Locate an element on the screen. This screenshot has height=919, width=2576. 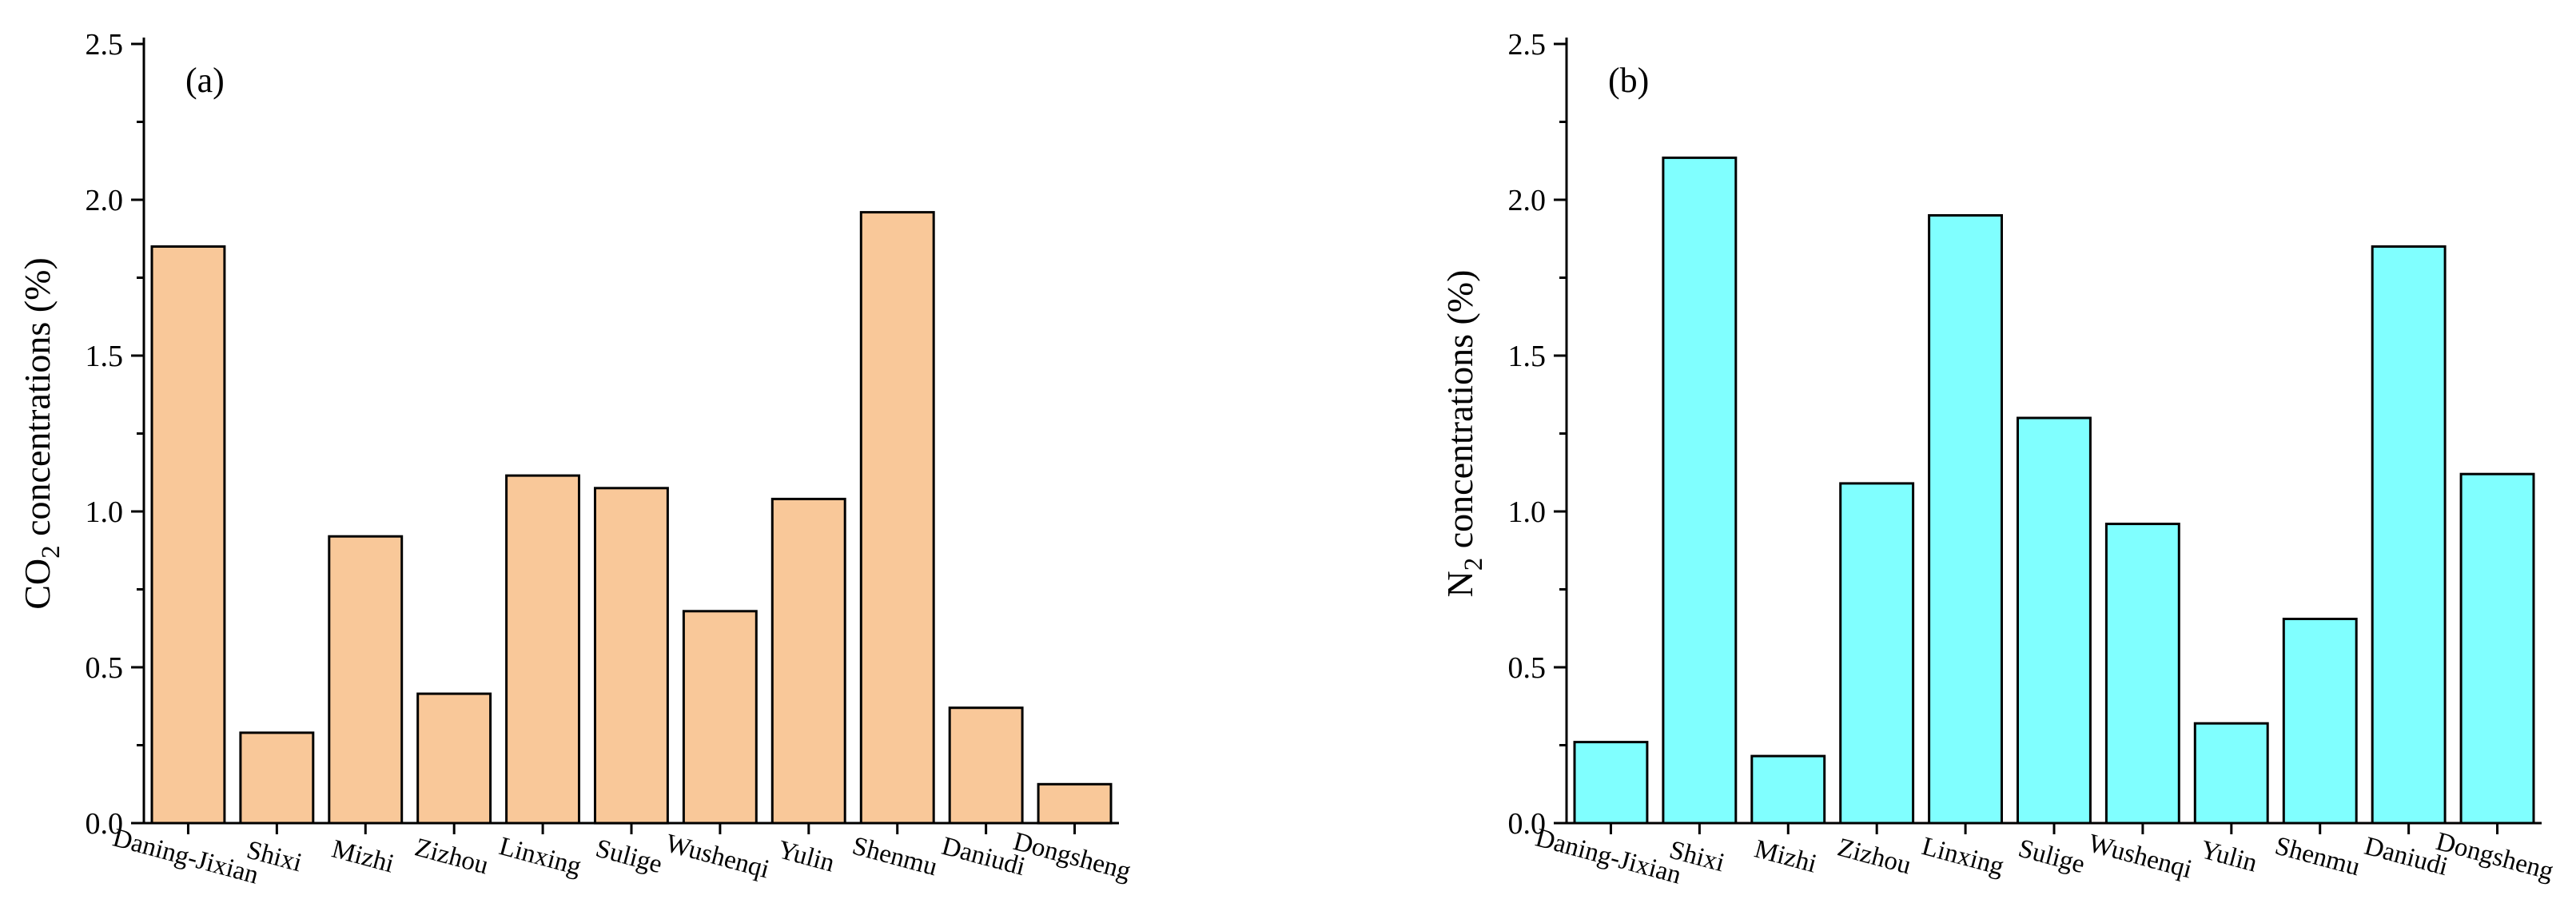
y-axis-title: N2 concentrations (%) is located at coordinates (1463, 434).